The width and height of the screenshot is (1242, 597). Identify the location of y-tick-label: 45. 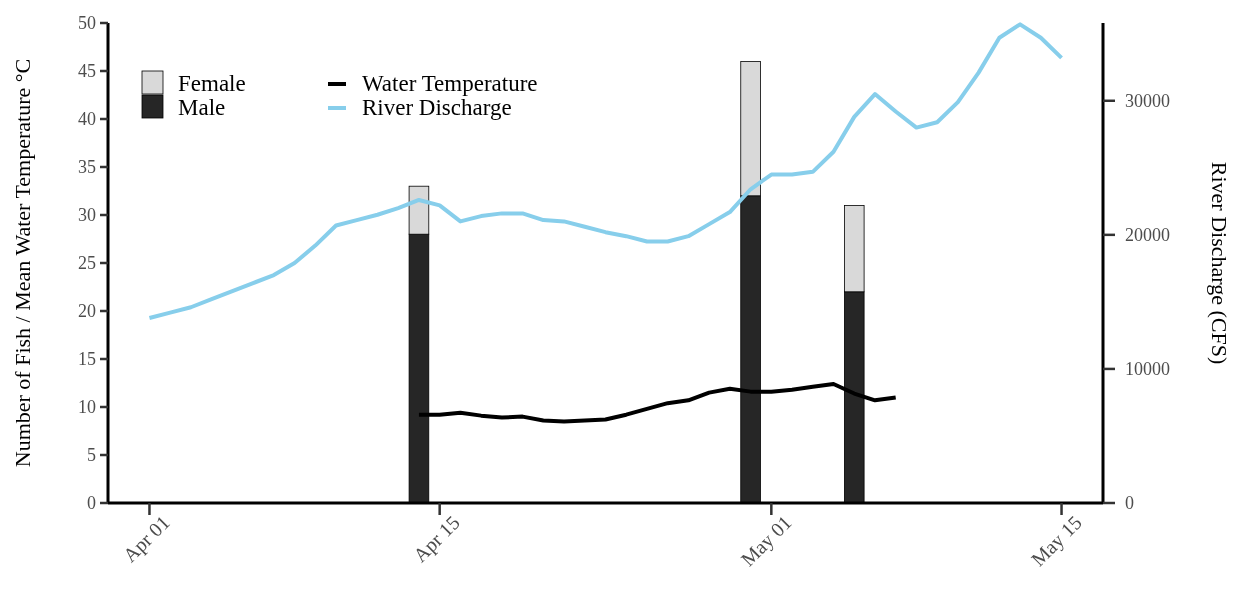
(87, 71).